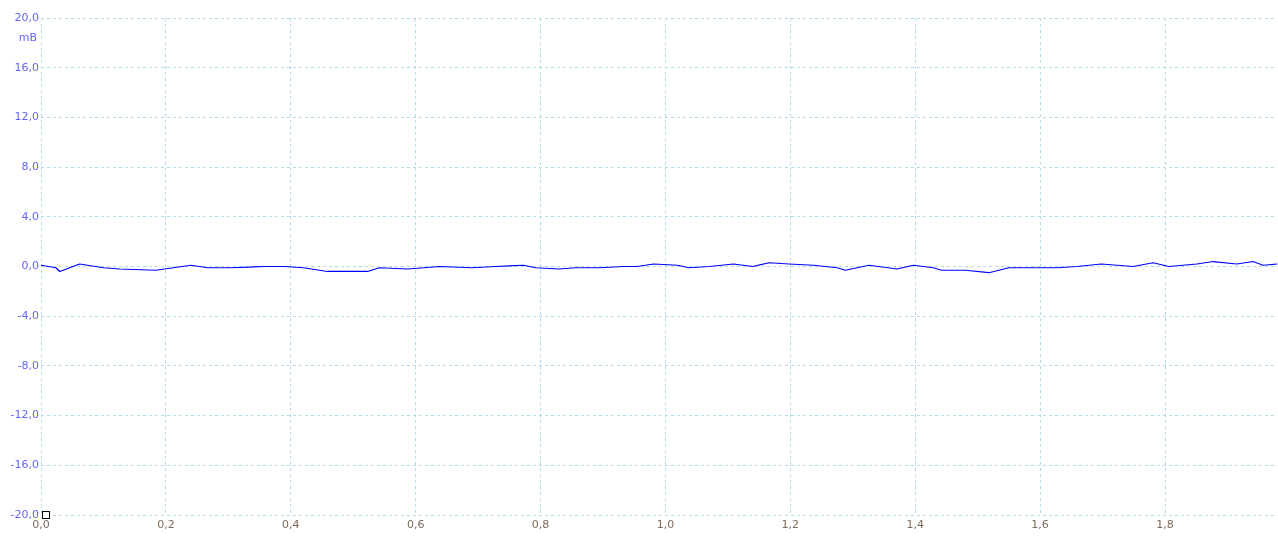 This screenshot has width=1278, height=537. What do you see at coordinates (790, 525) in the screenshot?
I see `x-tick-label: 1,2` at bounding box center [790, 525].